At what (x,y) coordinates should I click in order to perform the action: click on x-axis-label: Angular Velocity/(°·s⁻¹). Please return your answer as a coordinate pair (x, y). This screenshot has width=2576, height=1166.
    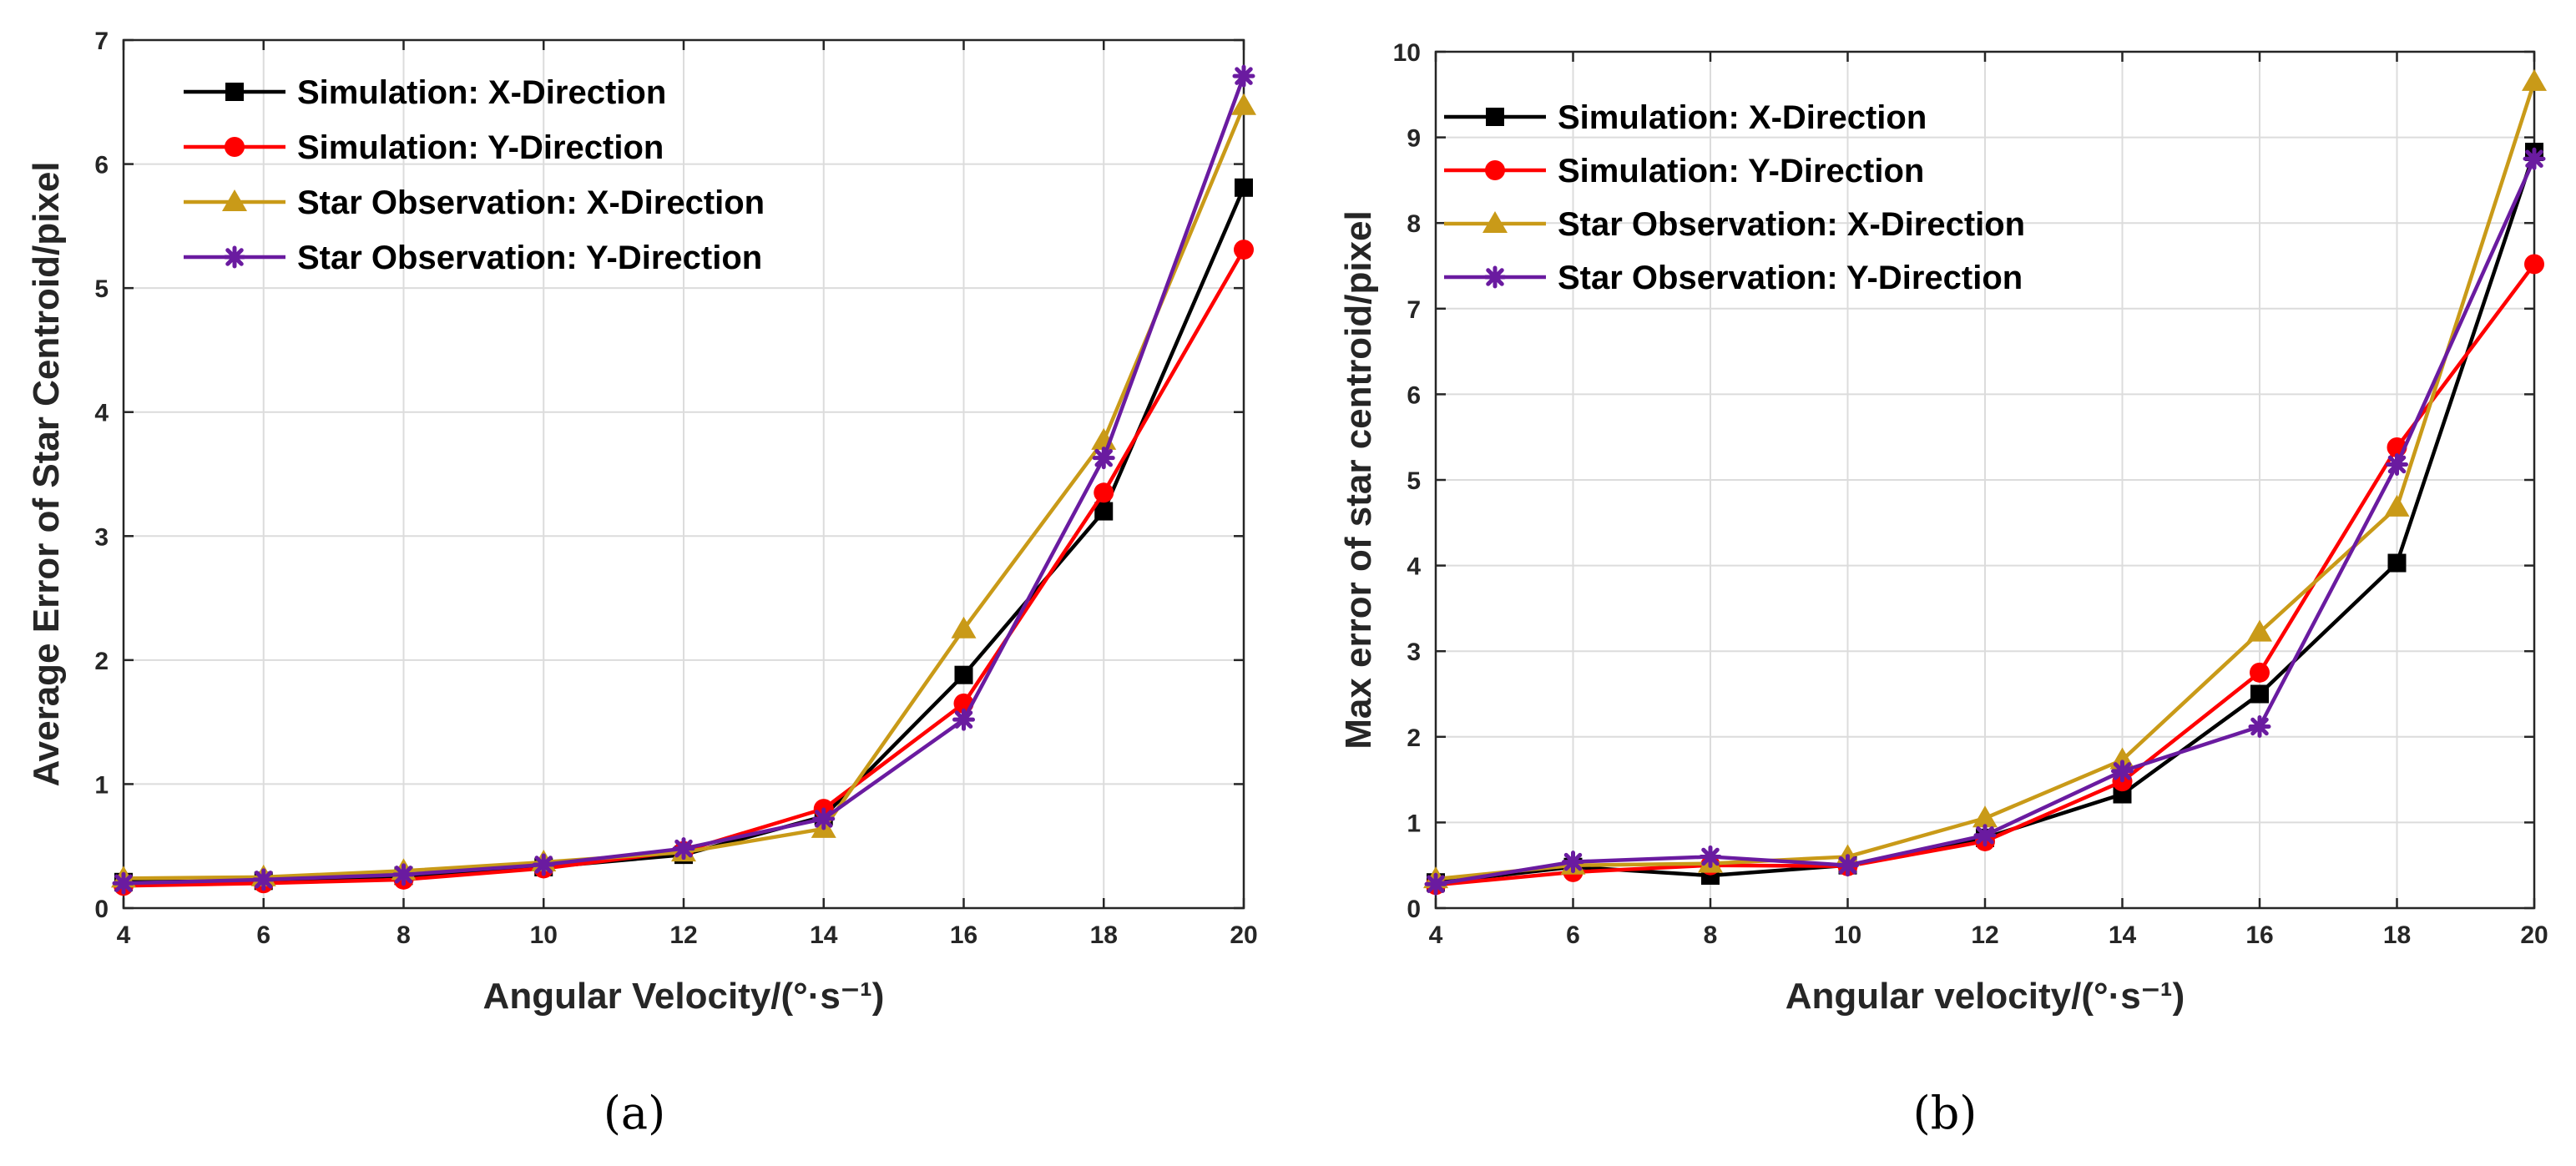
    Looking at the image, I should click on (684, 997).